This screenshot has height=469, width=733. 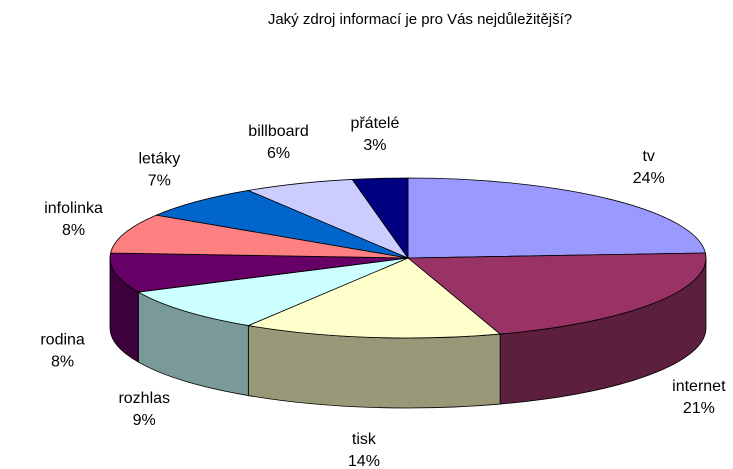 I want to click on slice-value-label: 7%, so click(x=159, y=181).